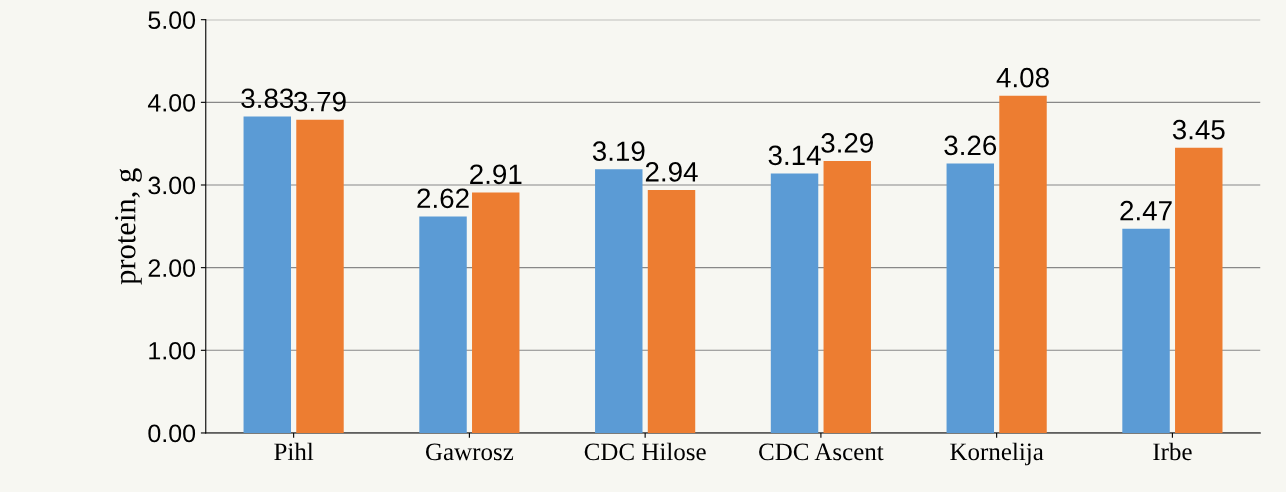  I want to click on data-label: 3.19, so click(618, 151).